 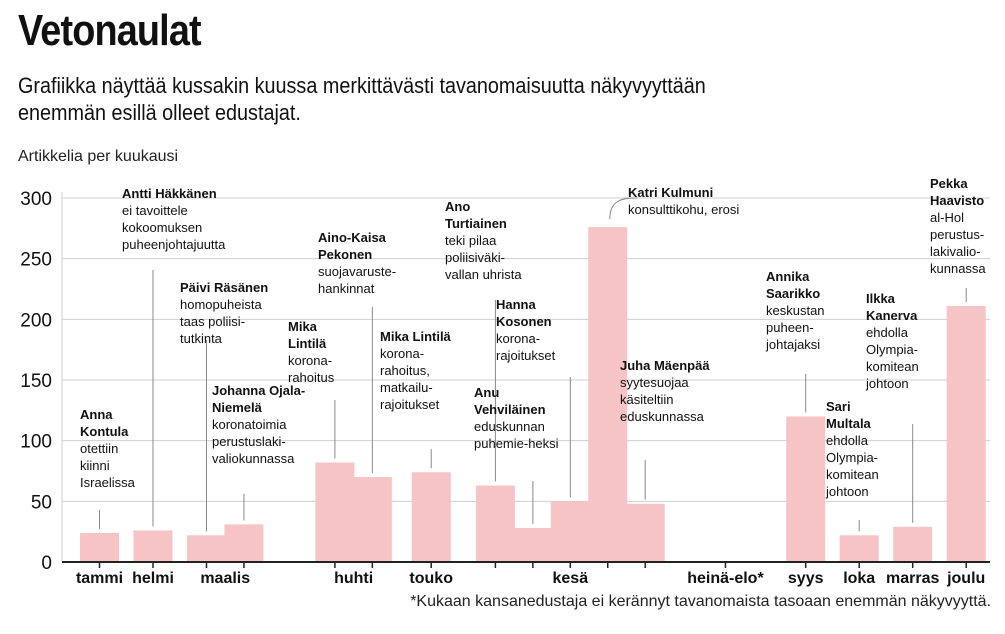 I want to click on x-tick-label: marras, so click(x=912, y=578).